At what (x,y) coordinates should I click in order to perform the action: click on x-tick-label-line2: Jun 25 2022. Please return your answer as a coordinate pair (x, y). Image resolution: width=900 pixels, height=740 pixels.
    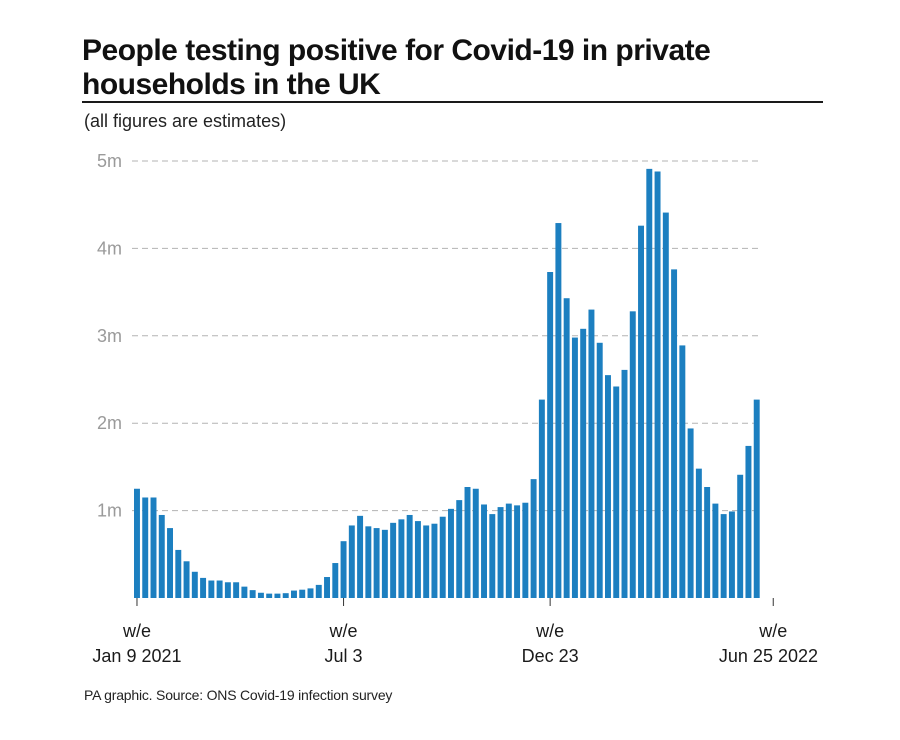
    Looking at the image, I should click on (768, 656).